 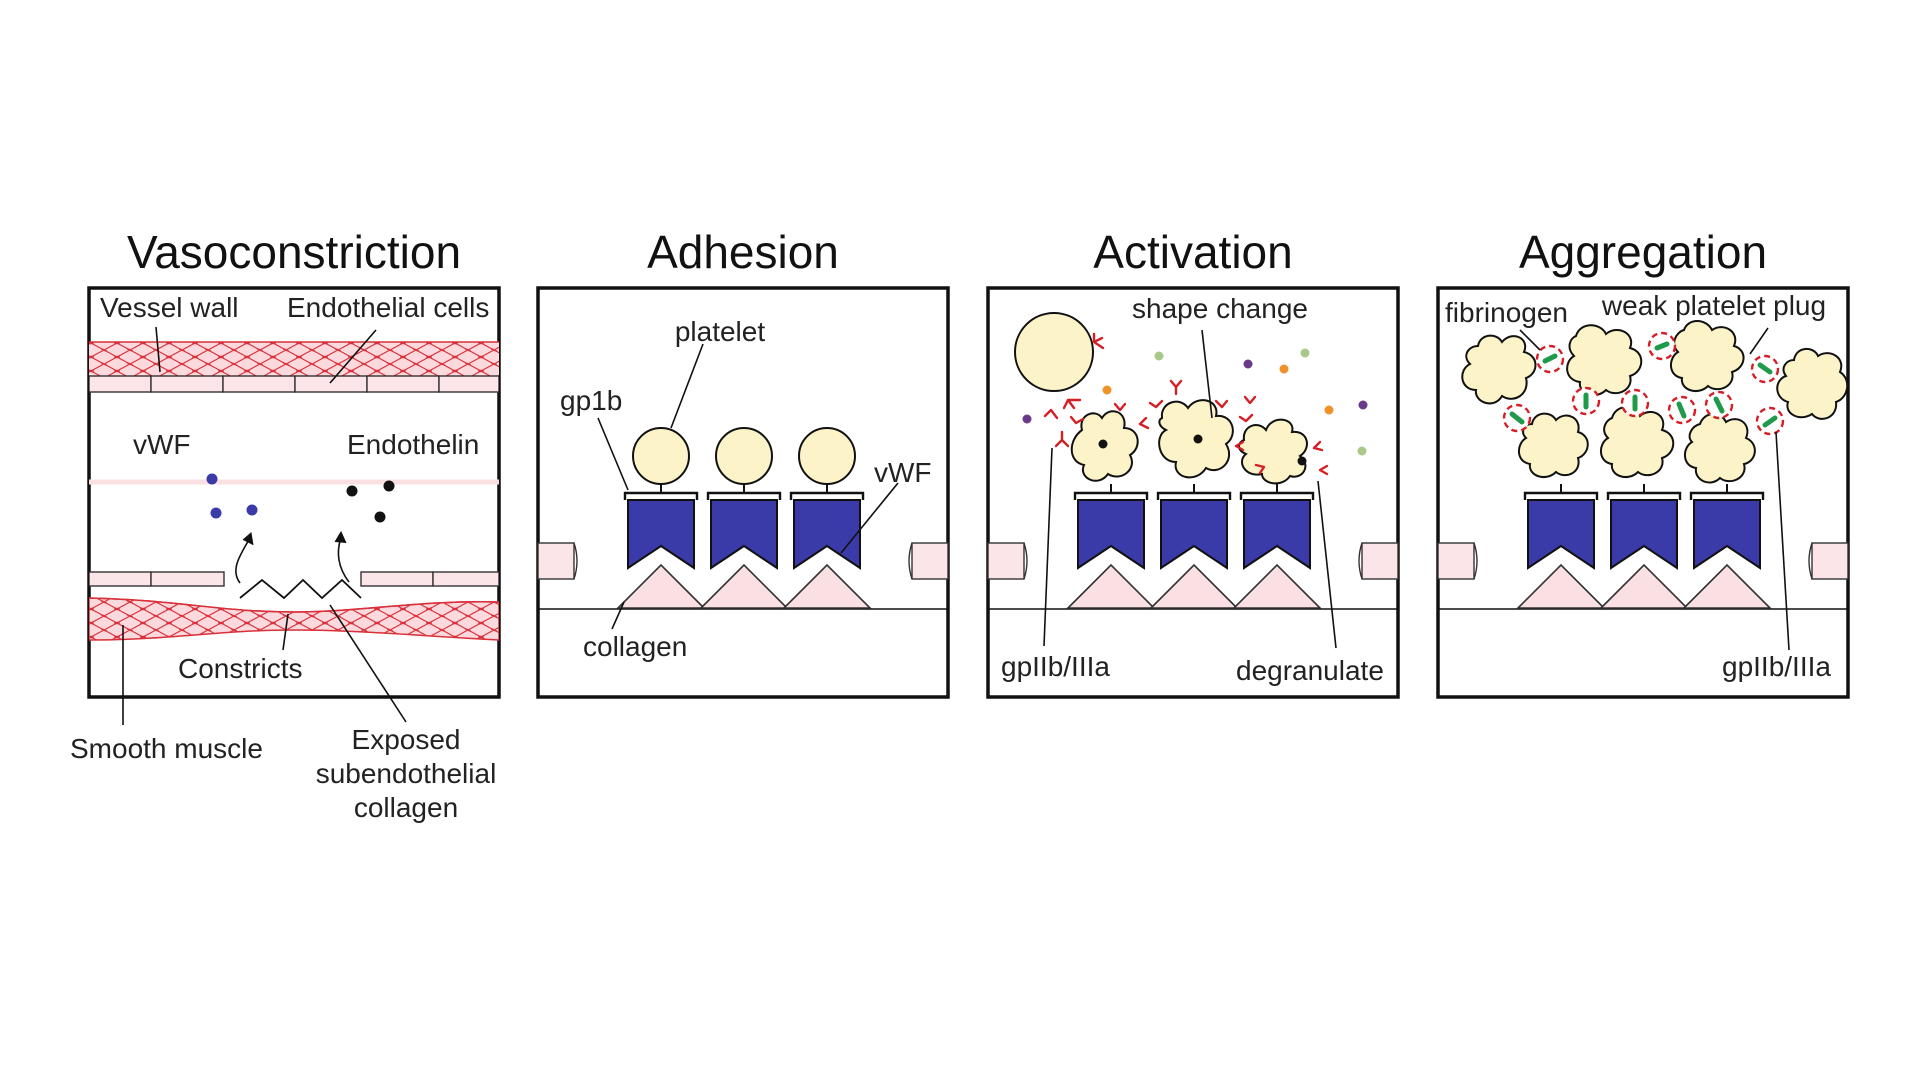 I want to click on fibrinogen-bridges, so click(x=1643, y=383).